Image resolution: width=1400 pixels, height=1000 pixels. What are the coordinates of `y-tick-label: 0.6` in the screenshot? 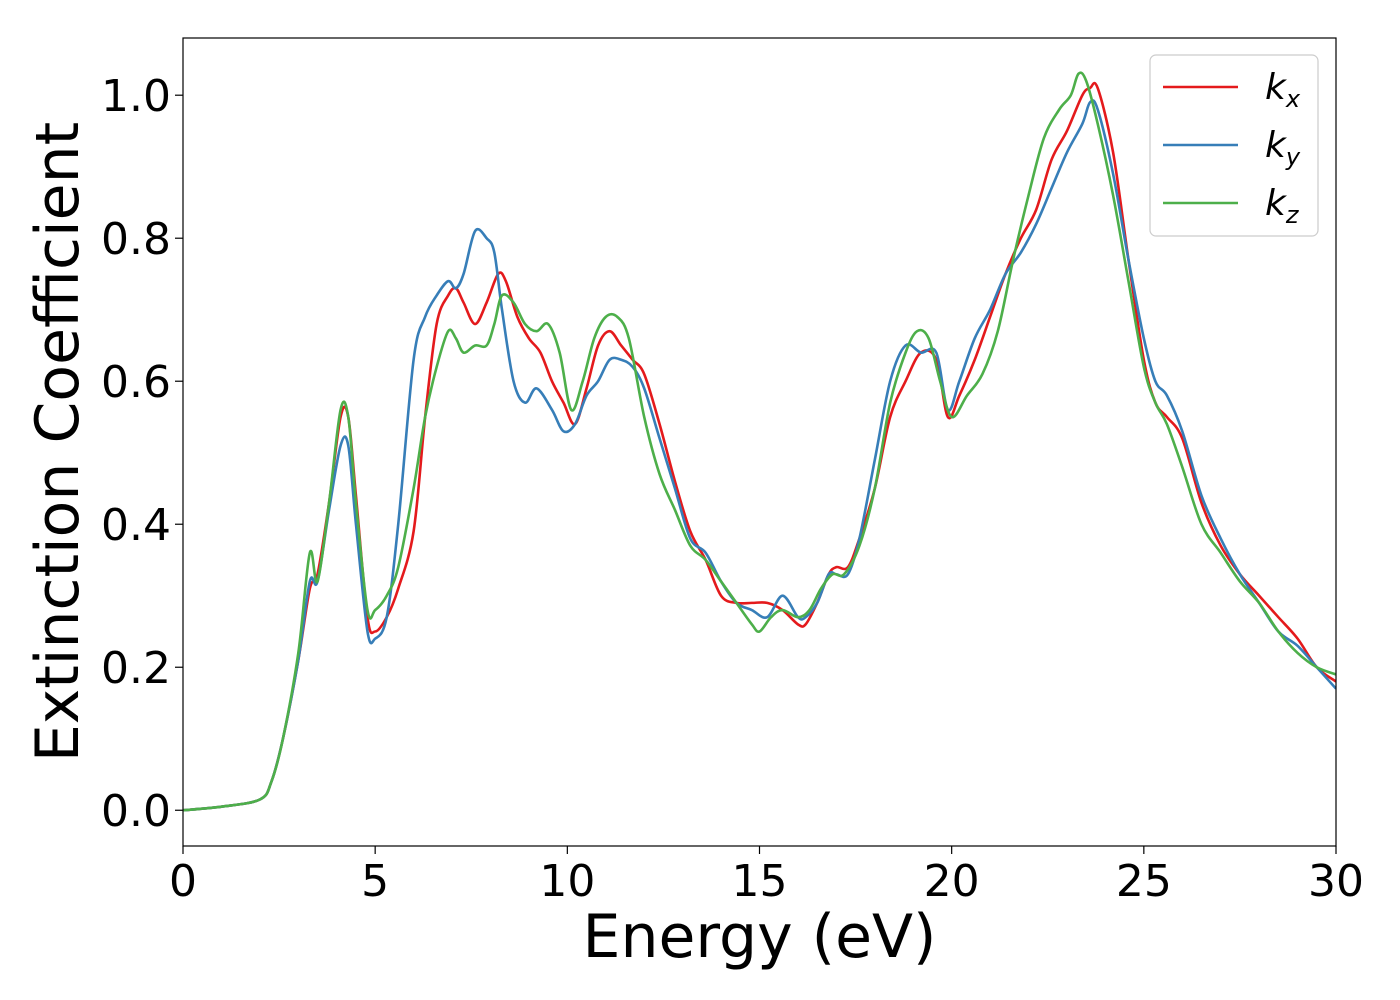 It's located at (136, 382).